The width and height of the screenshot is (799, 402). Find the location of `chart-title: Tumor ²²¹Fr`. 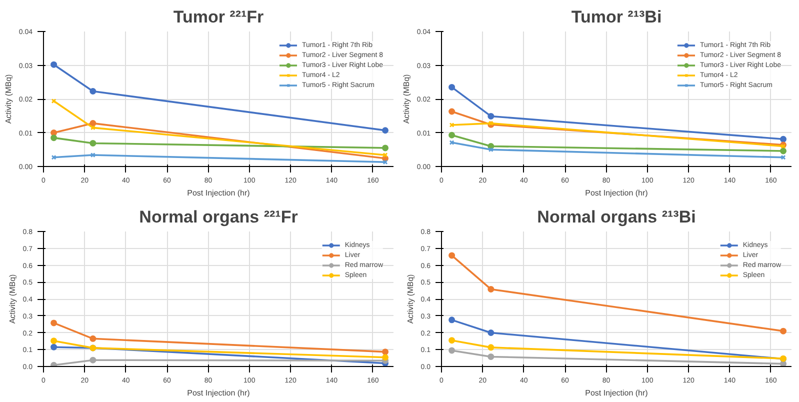

chart-title: Tumor ²²¹Fr is located at coordinates (218, 17).